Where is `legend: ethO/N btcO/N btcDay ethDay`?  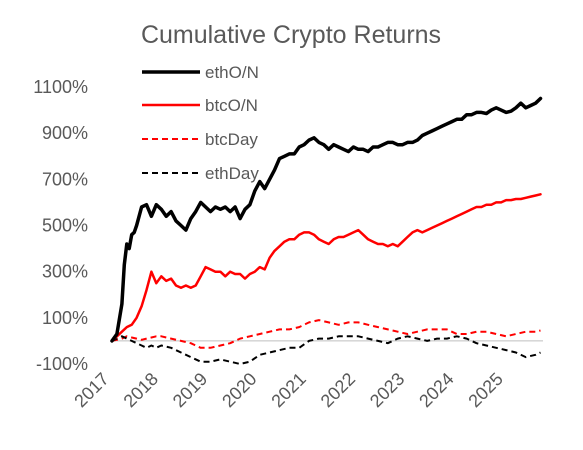 legend: ethO/N btcO/N btcDay ethDay is located at coordinates (200, 123).